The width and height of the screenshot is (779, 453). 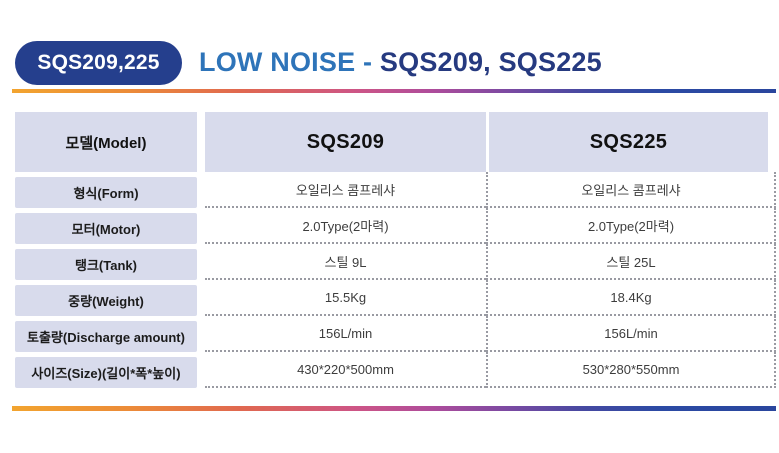 What do you see at coordinates (628, 142) in the screenshot?
I see `column-header-sqs225: SQS225` at bounding box center [628, 142].